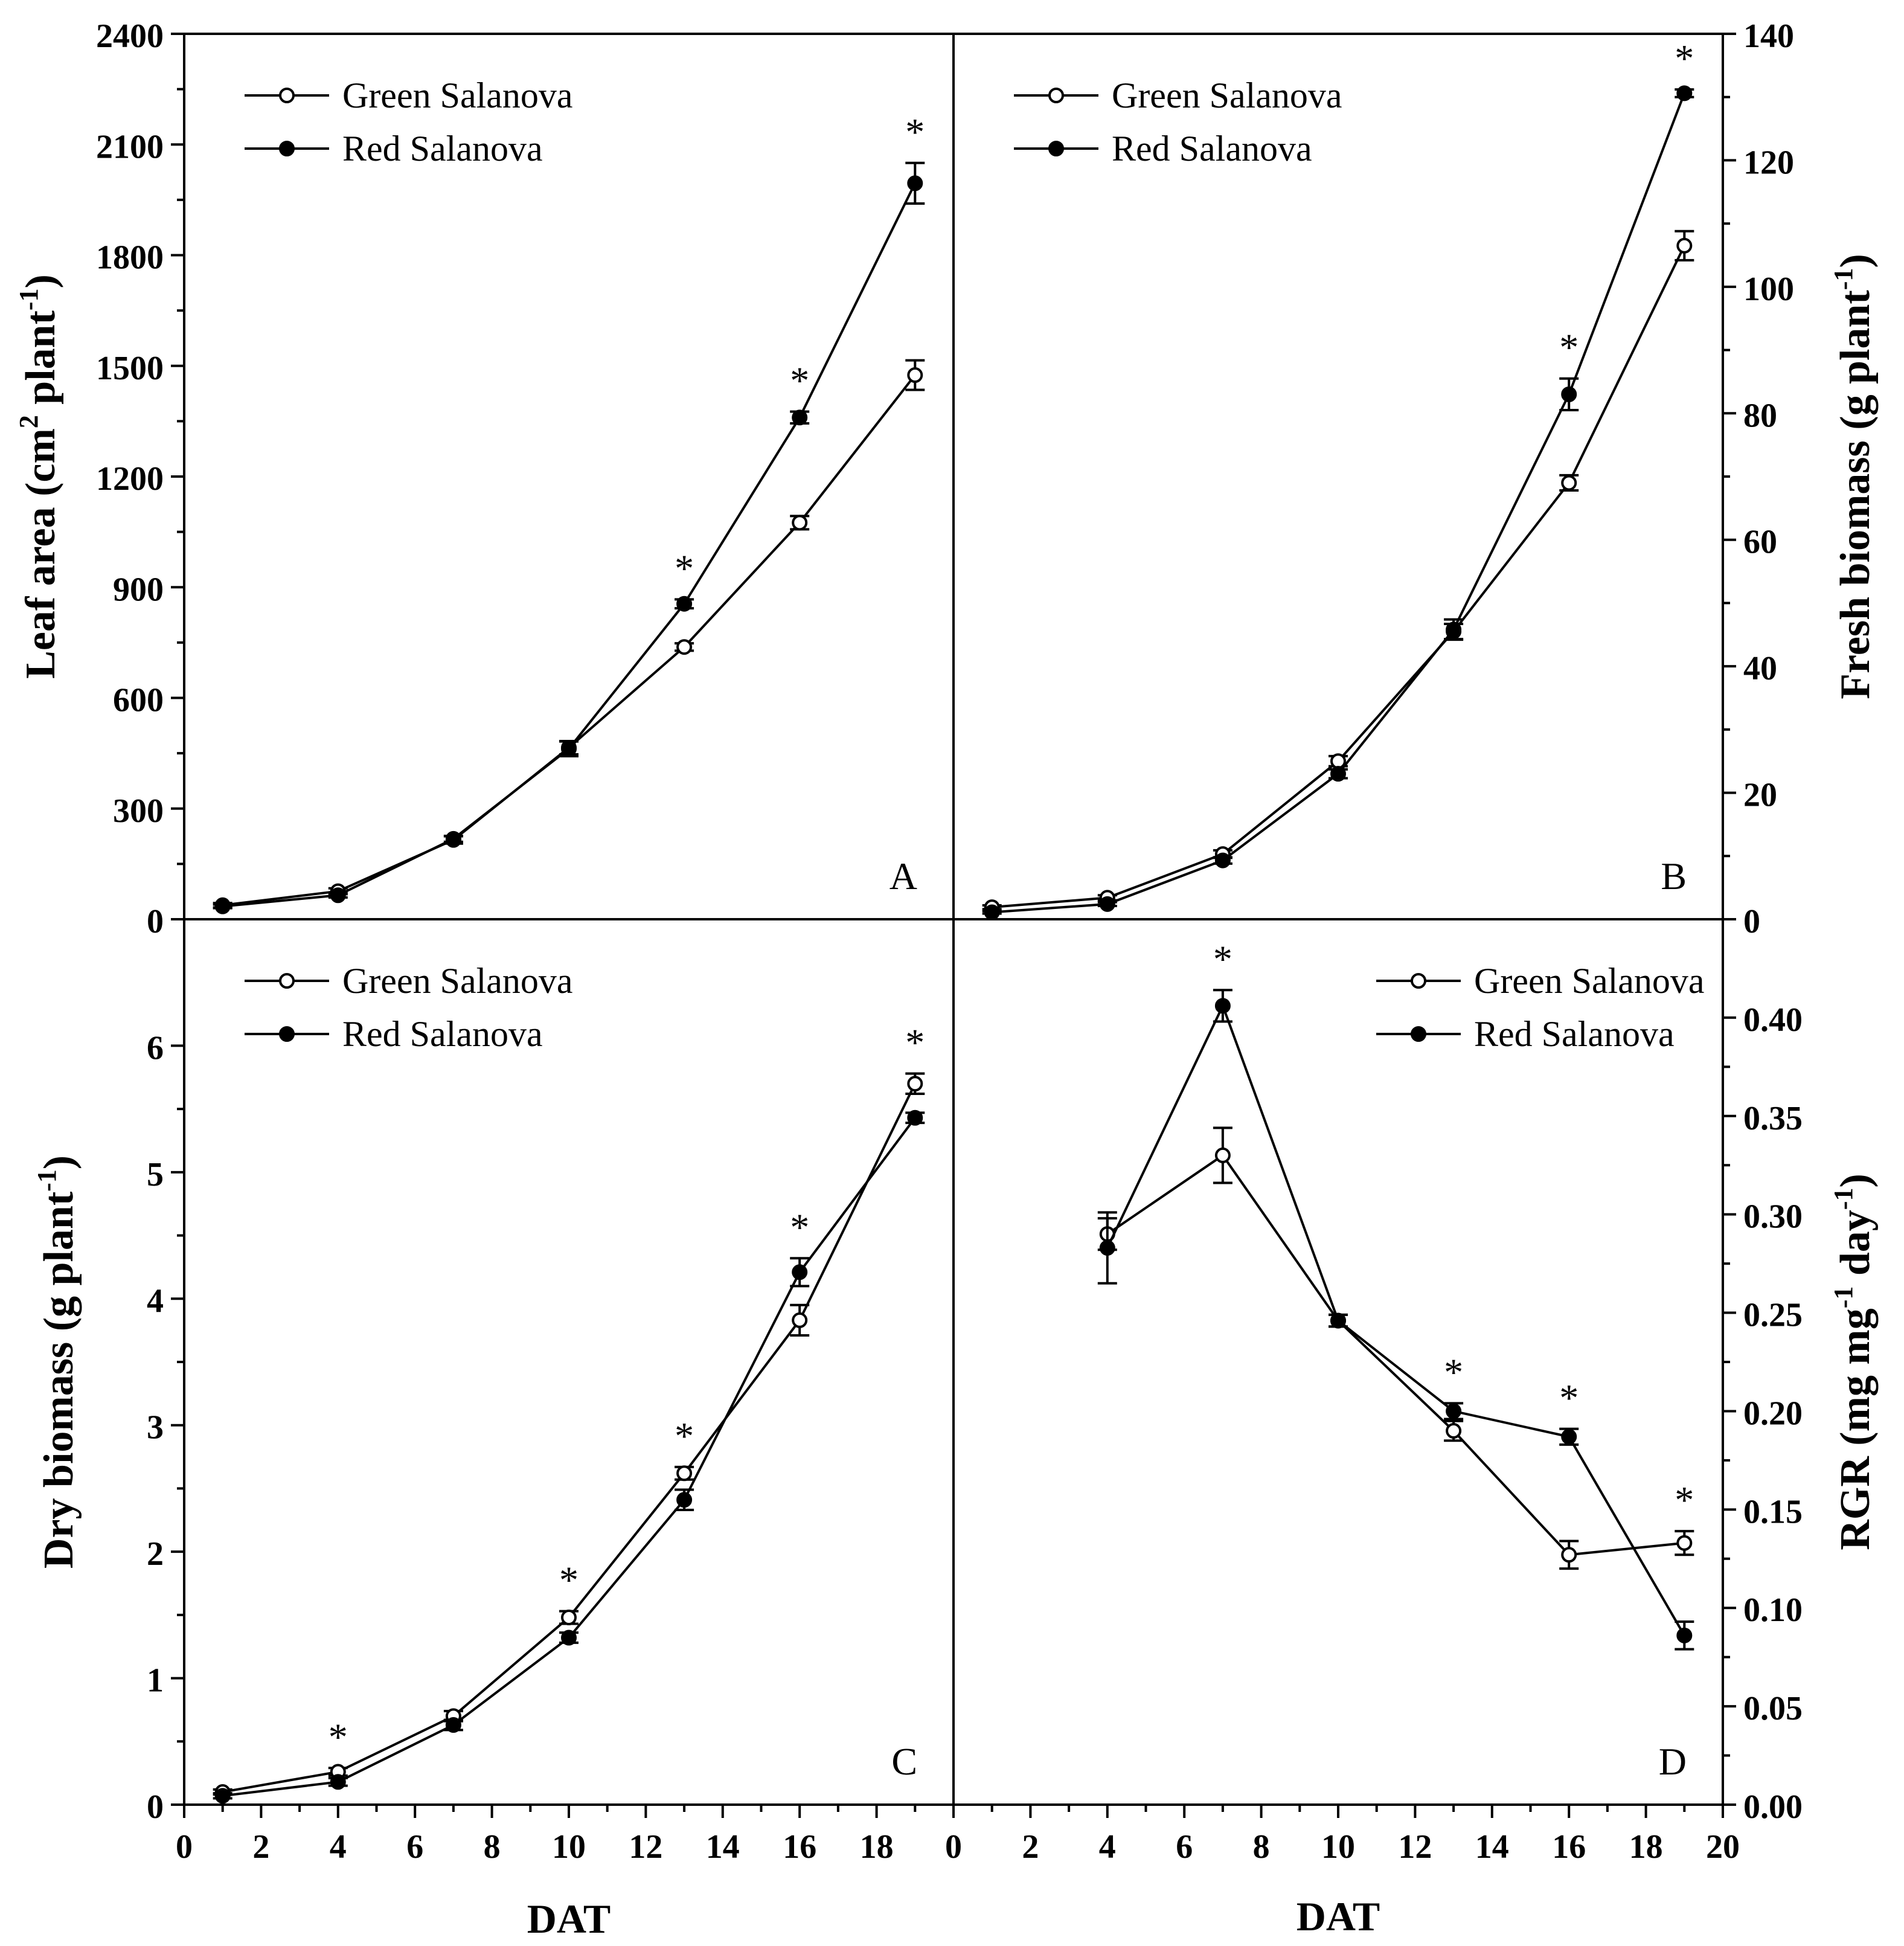 This screenshot has width=1904, height=1946. I want to click on y-tick-label: 0.10, so click(1773, 1610).